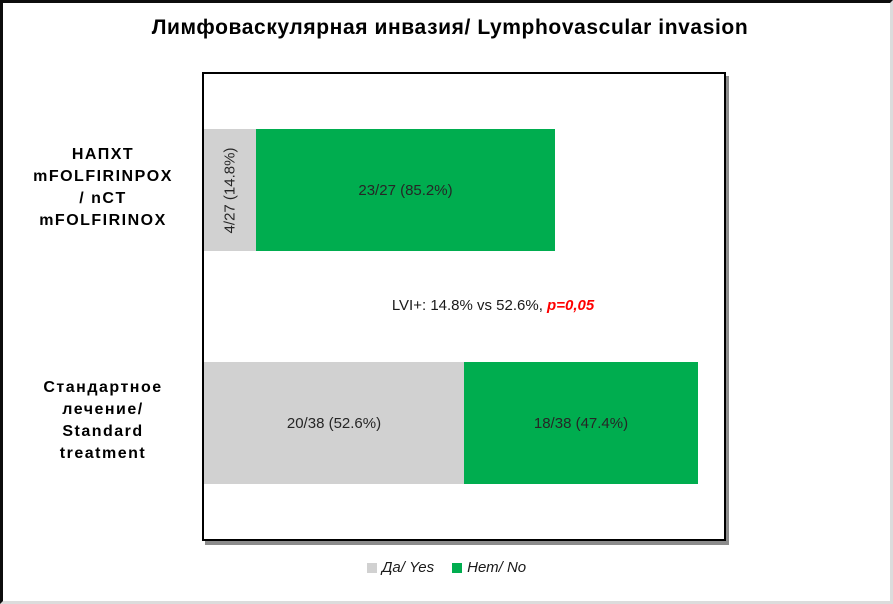 The image size is (893, 604). Describe the element at coordinates (103, 187) in the screenshot. I see `category-label: НАПХТ mFOLFIRINPOX / nCT mFOLFIRINOX` at that location.